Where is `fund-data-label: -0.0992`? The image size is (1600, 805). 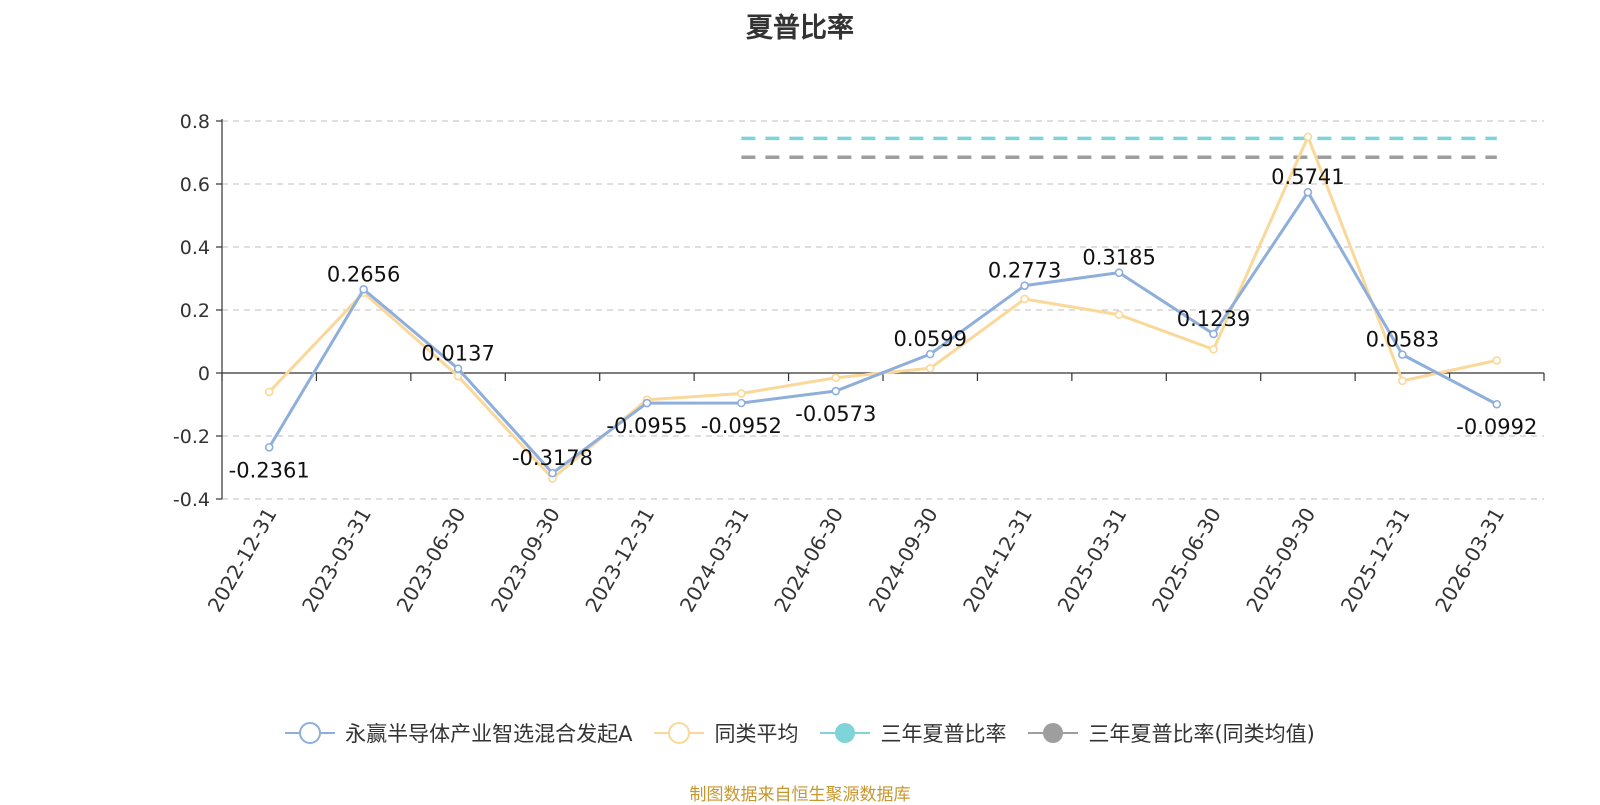 fund-data-label: -0.0992 is located at coordinates (1496, 427).